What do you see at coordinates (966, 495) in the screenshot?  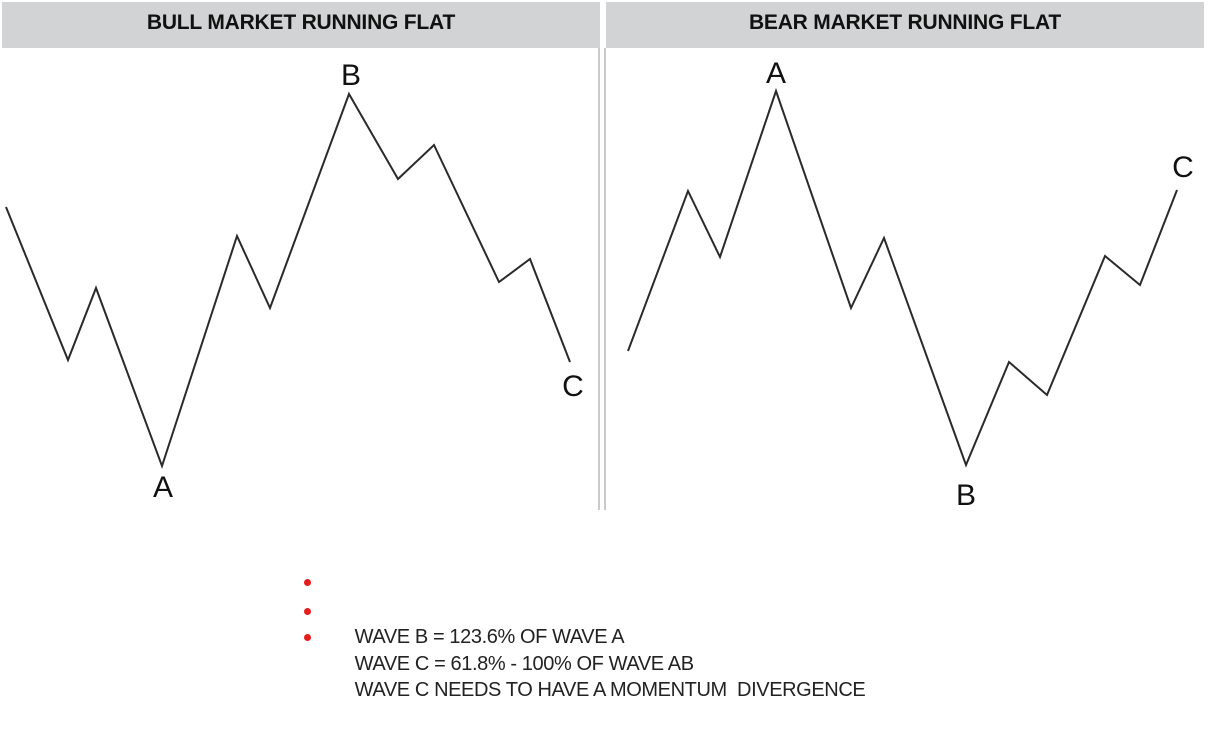 I see `bear-wave-b-label: B` at bounding box center [966, 495].